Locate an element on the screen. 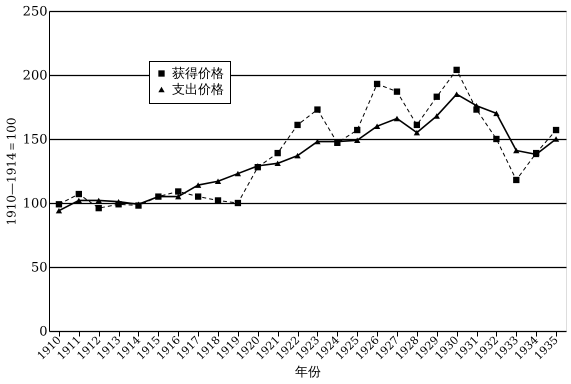  x-axis-title: 年份 is located at coordinates (308, 372).